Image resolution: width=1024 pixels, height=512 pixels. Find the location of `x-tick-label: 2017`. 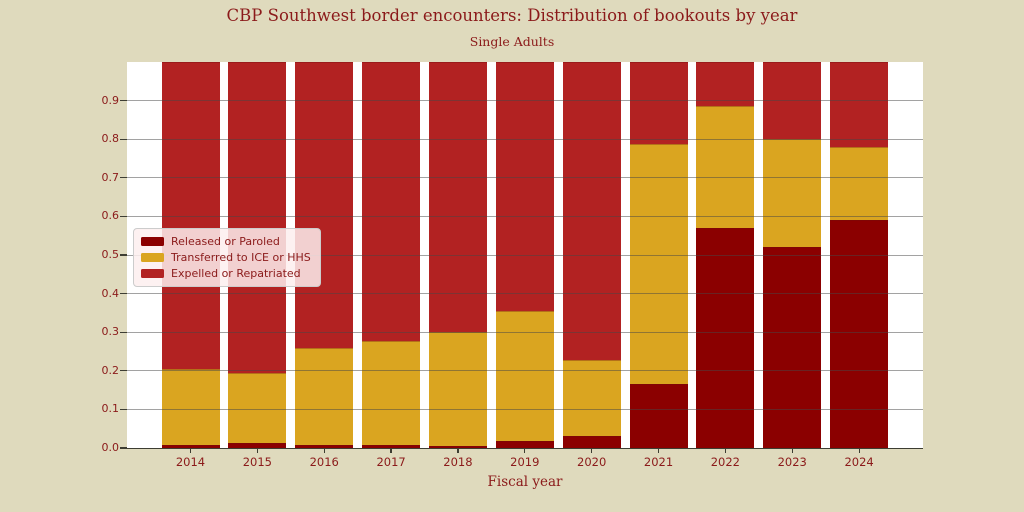

x-tick-label: 2017 is located at coordinates (391, 462).